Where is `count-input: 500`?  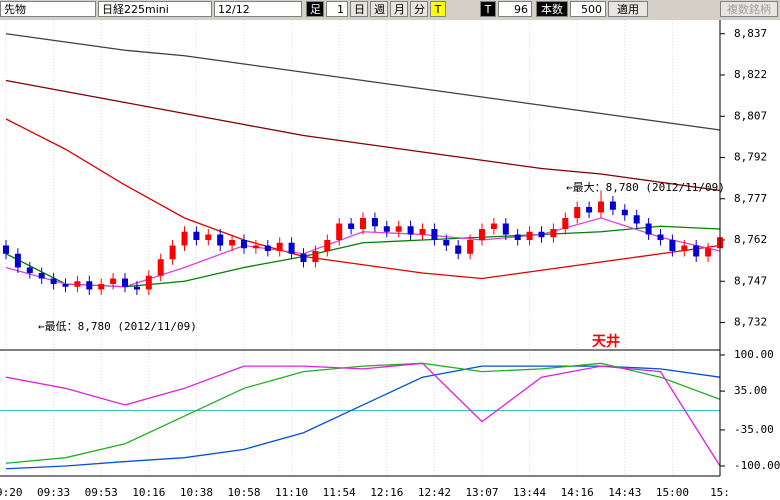 count-input: 500 is located at coordinates (588, 9).